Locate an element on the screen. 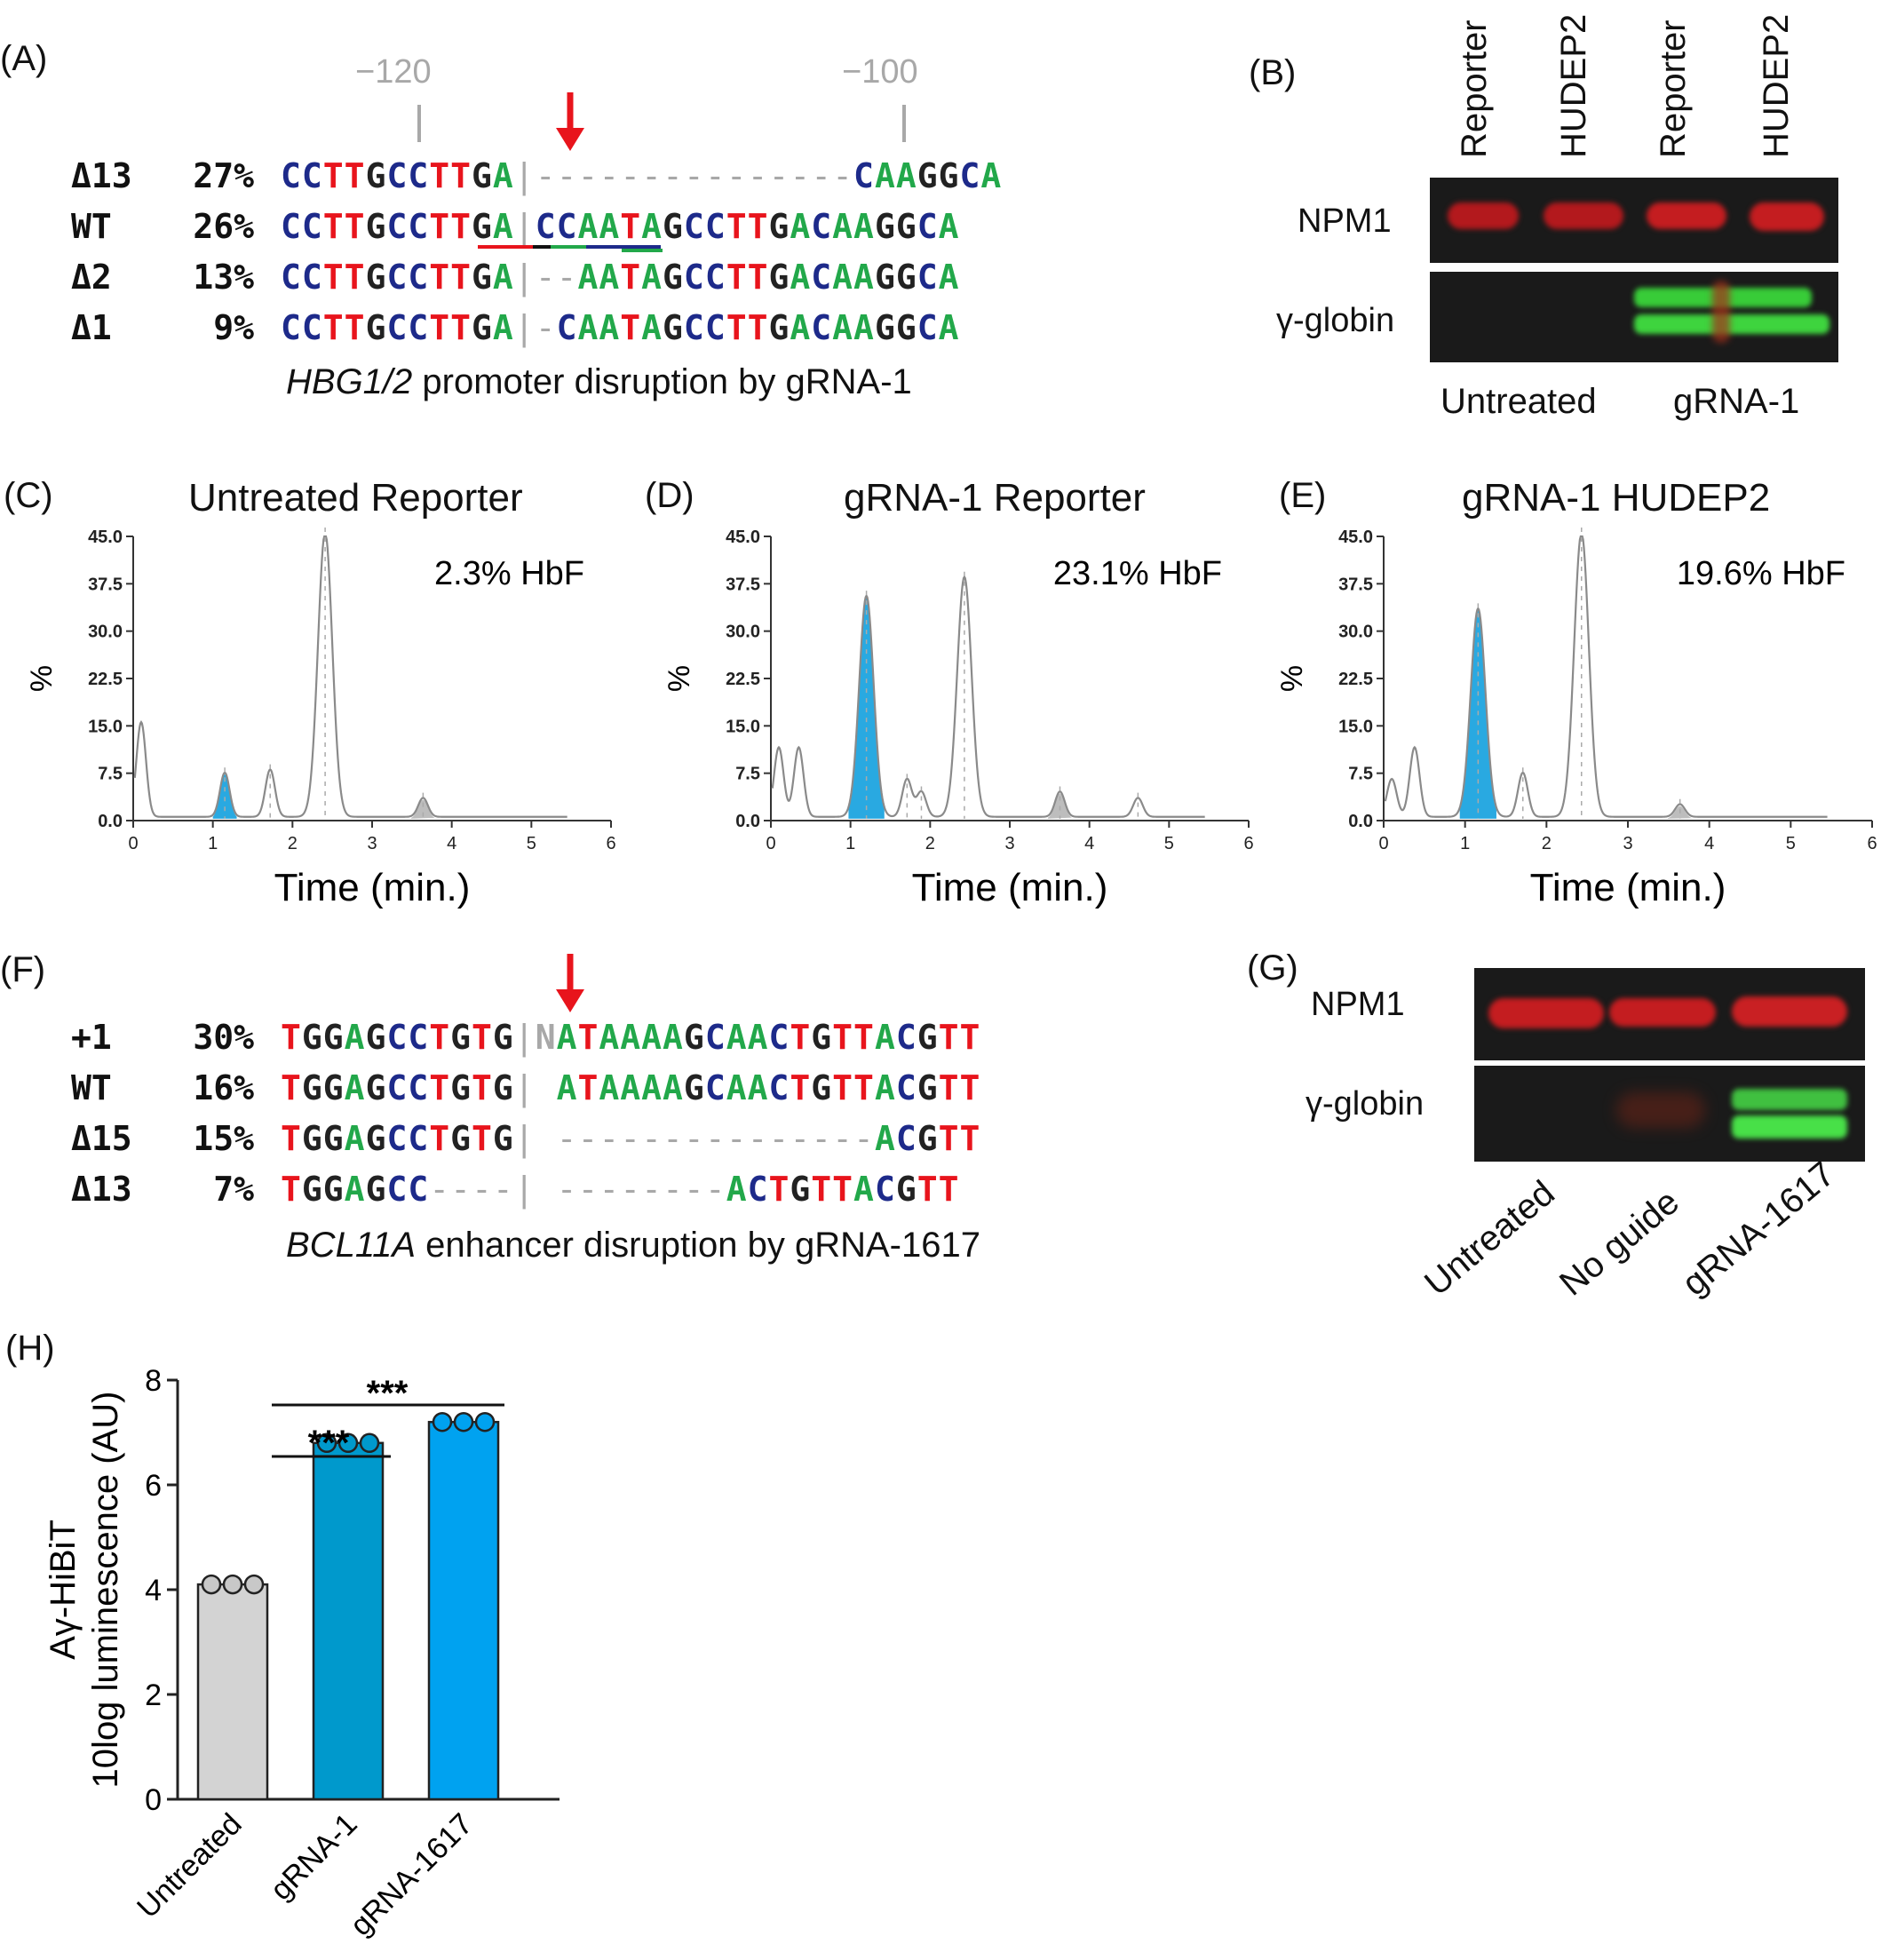  data-point is located at coordinates (211, 1584).